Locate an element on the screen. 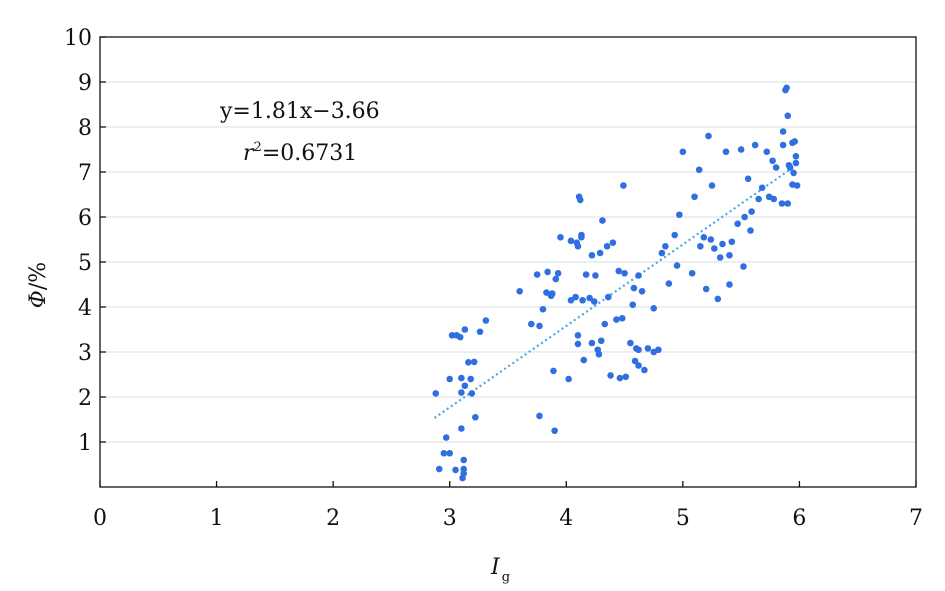 The height and width of the screenshot is (591, 945). y-tick-label: 3 is located at coordinates (85, 353).